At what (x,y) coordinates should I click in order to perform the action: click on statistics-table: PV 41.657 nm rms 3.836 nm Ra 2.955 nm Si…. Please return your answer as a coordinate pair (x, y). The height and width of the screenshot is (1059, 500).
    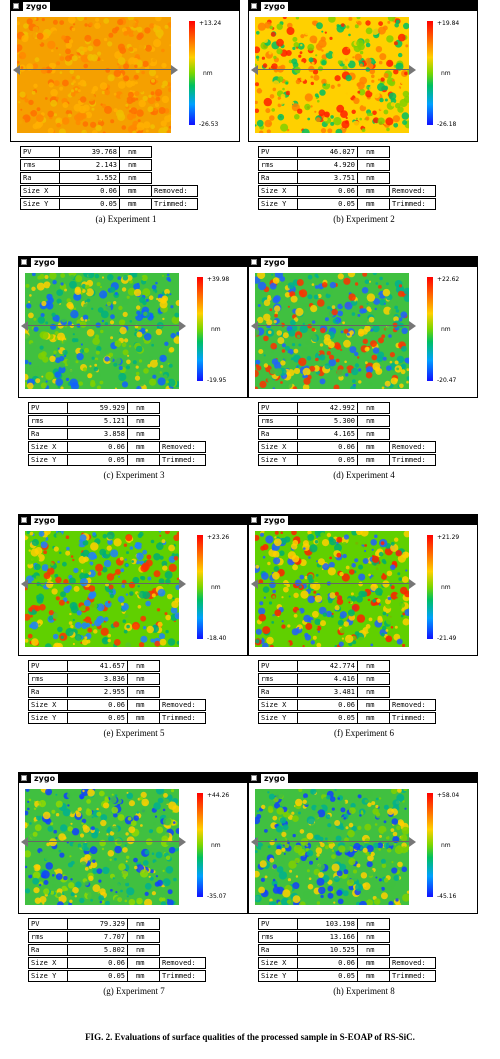
    Looking at the image, I should click on (117, 692).